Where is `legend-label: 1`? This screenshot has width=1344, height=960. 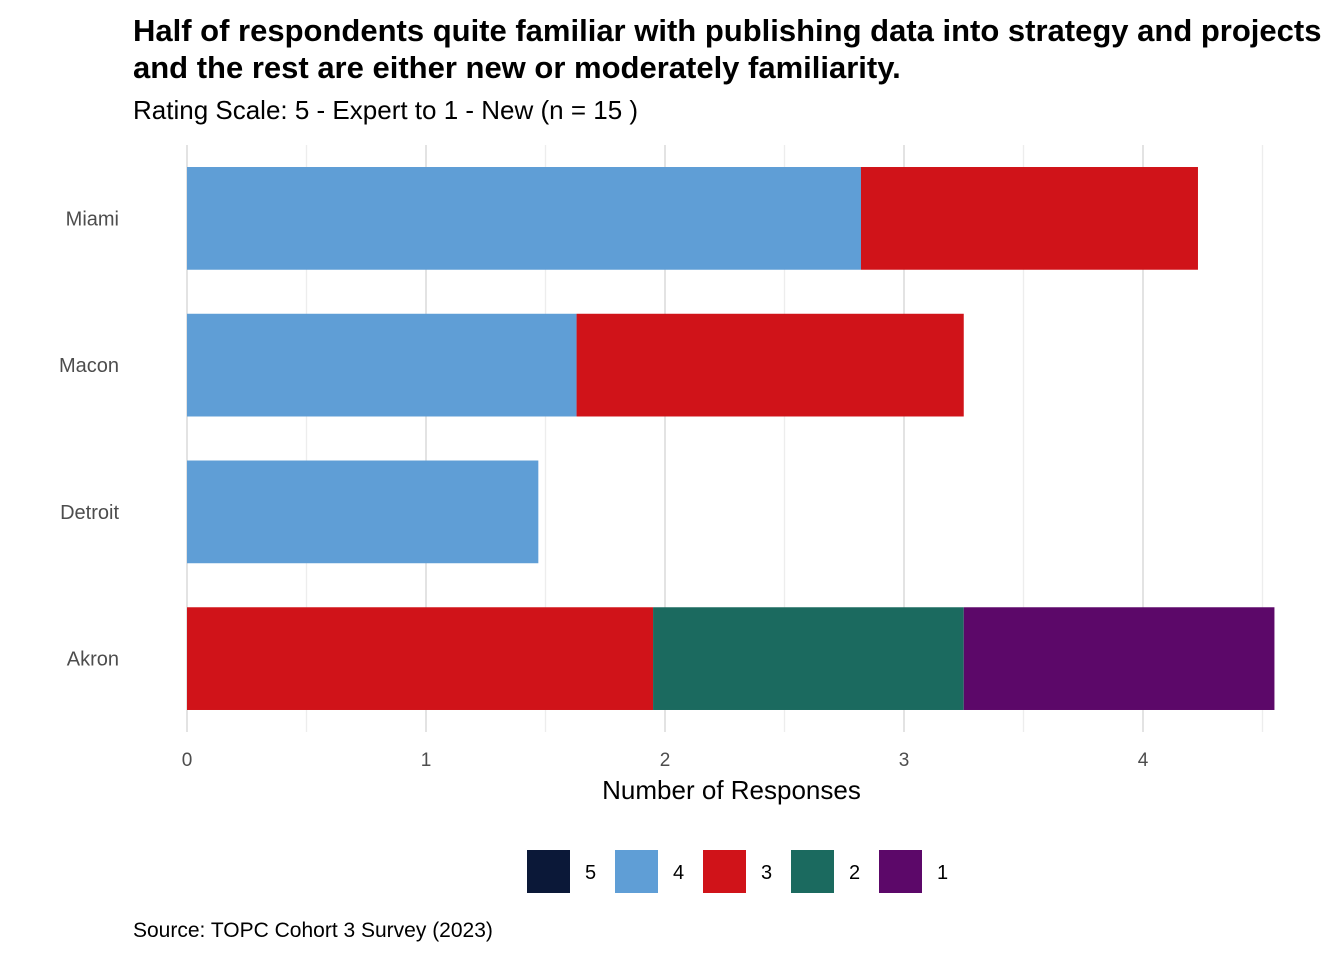 legend-label: 1 is located at coordinates (942, 873).